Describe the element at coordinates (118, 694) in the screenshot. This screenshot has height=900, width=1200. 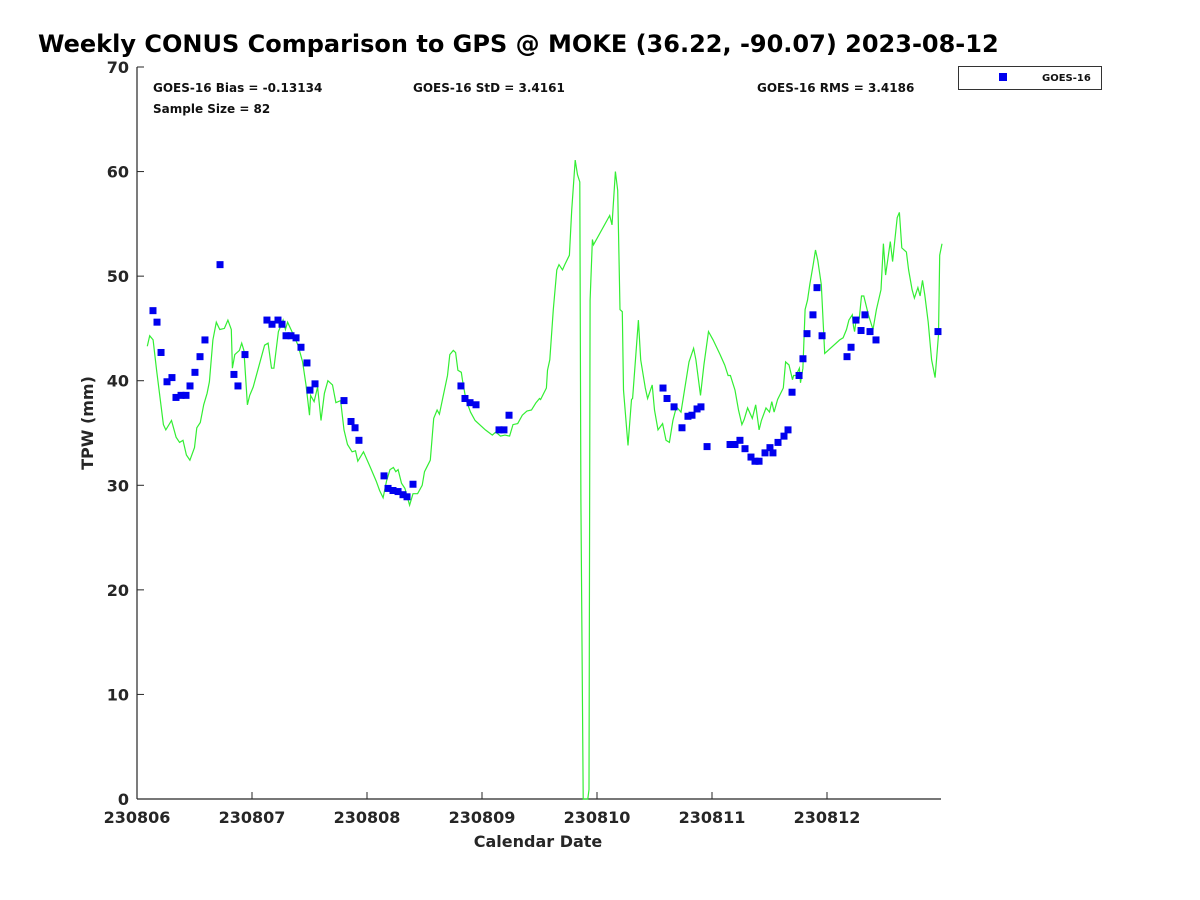
I see `y-tick-label: 10` at that location.